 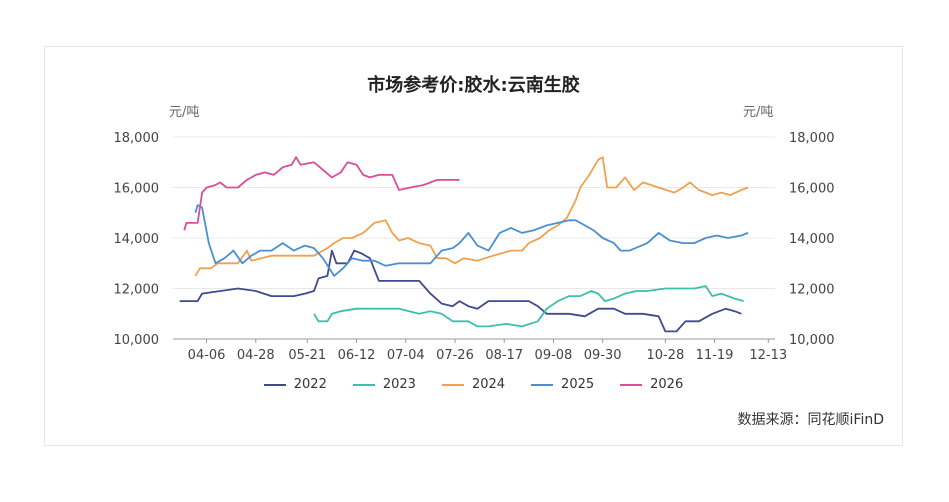 What do you see at coordinates (768, 355) in the screenshot?
I see `x-tick-label: 12-13` at bounding box center [768, 355].